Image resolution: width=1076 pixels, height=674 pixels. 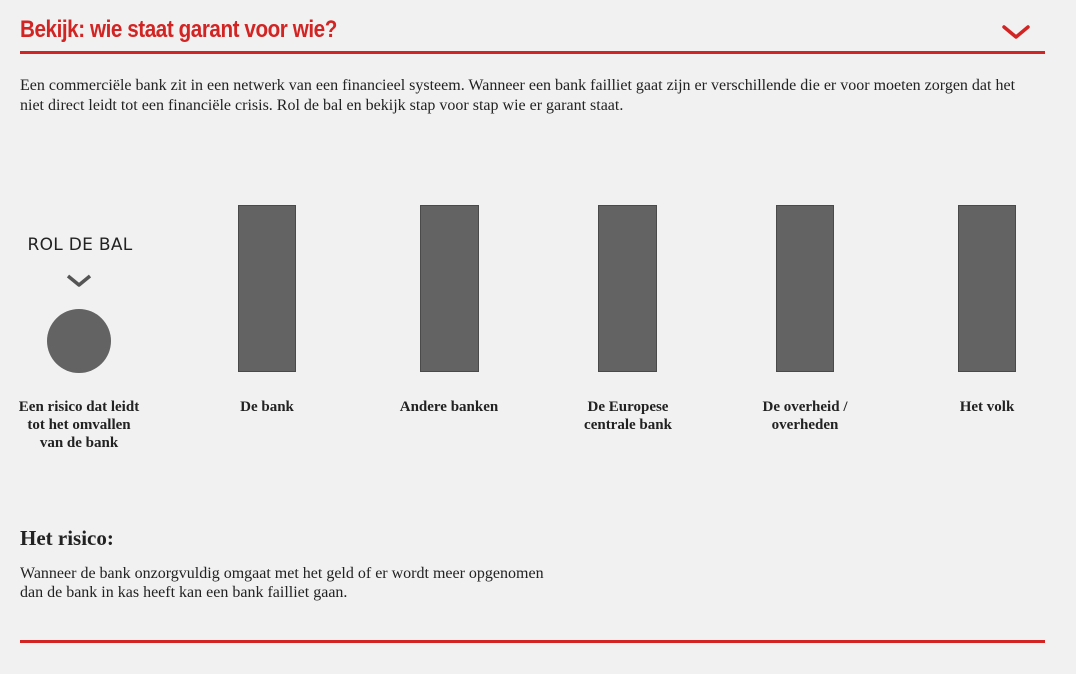 I want to click on pillar-de-bank, so click(x=267, y=288).